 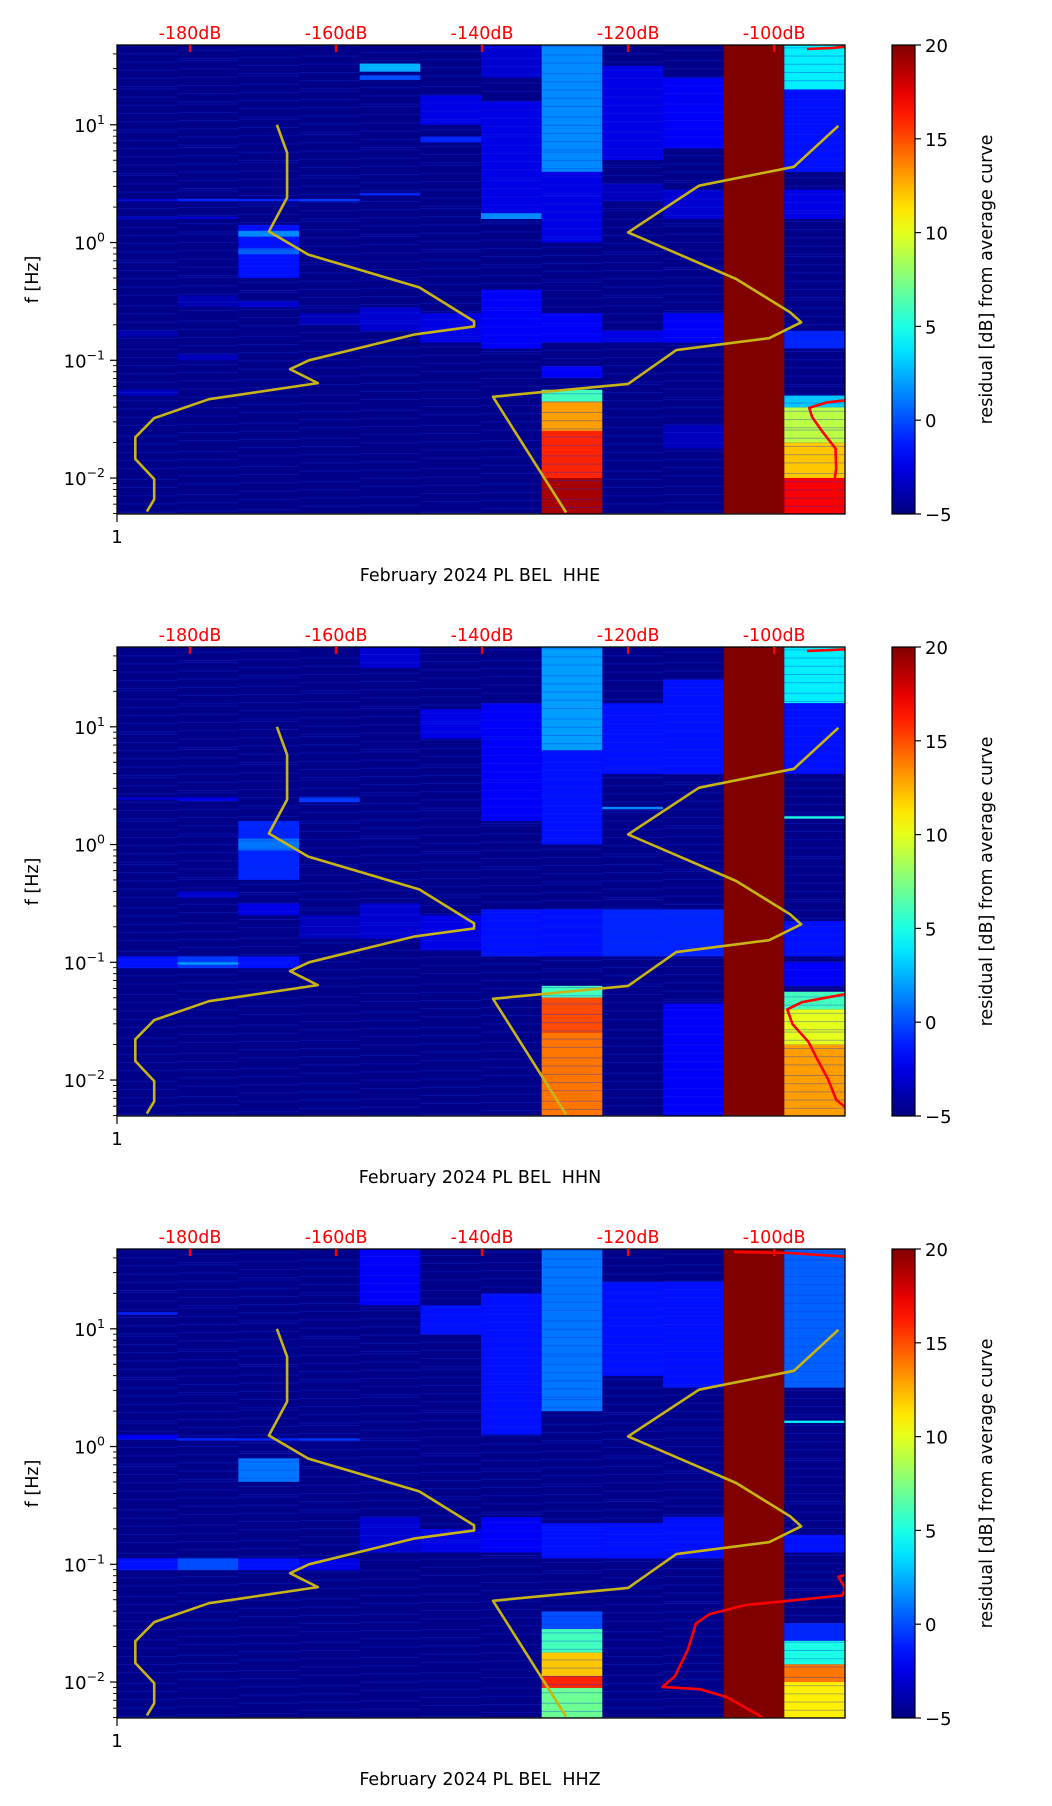 I want to click on colorbar-tick-label: 5, so click(x=930, y=1531).